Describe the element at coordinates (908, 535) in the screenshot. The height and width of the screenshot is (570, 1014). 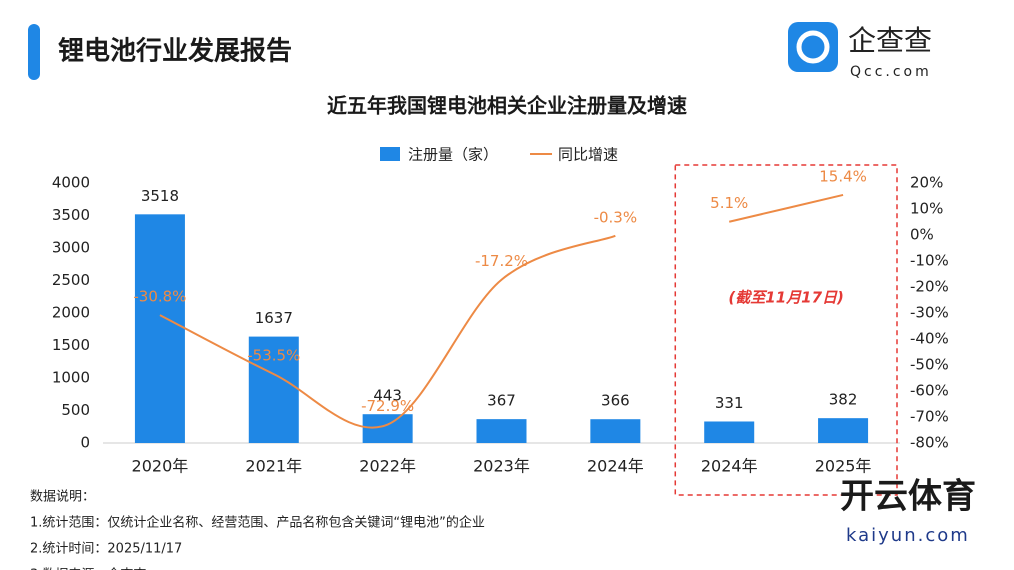
I see `watermark-sub: kaiyun.com` at that location.